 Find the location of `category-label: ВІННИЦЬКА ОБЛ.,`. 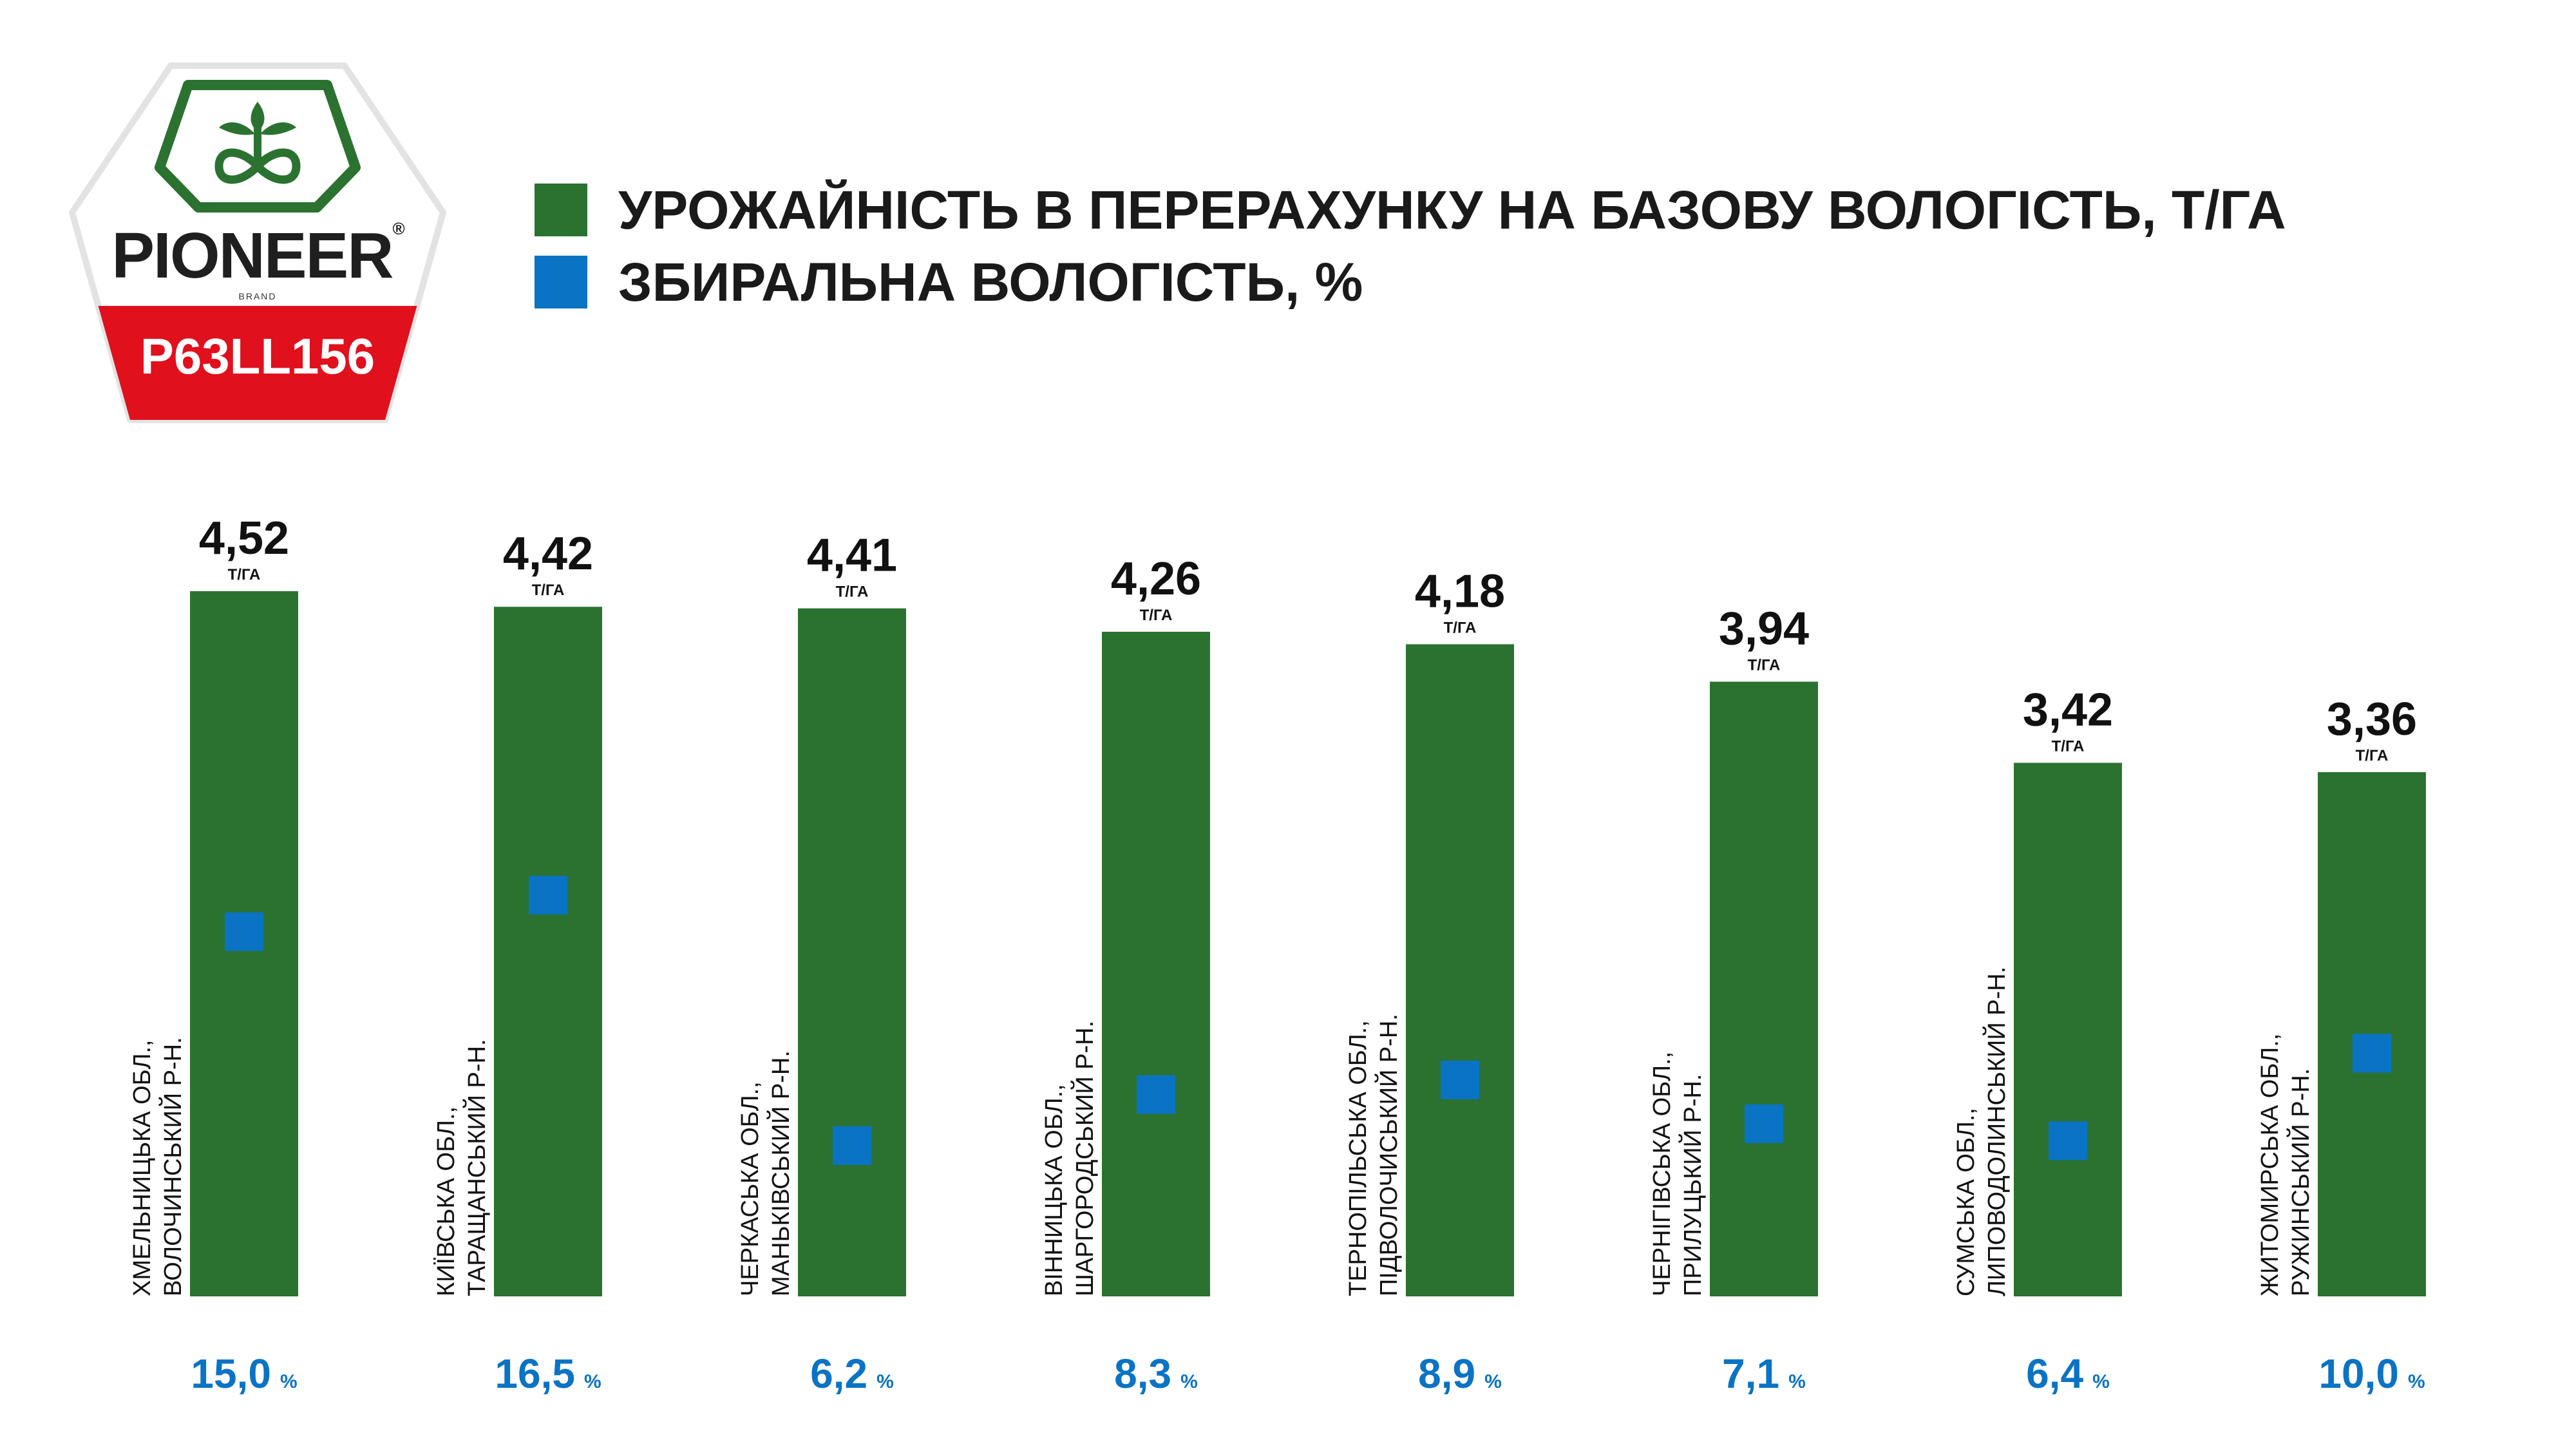

category-label: ВІННИЦЬКА ОБЛ., is located at coordinates (1054, 1190).